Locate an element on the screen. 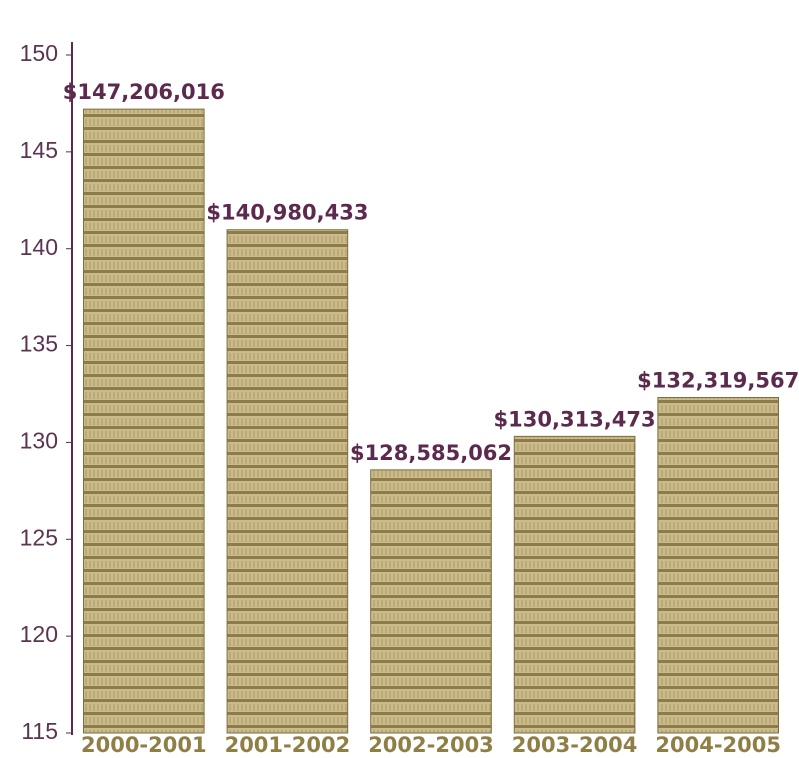 This screenshot has height=758, width=799. y-tick-label: 125 is located at coordinates (39, 537).